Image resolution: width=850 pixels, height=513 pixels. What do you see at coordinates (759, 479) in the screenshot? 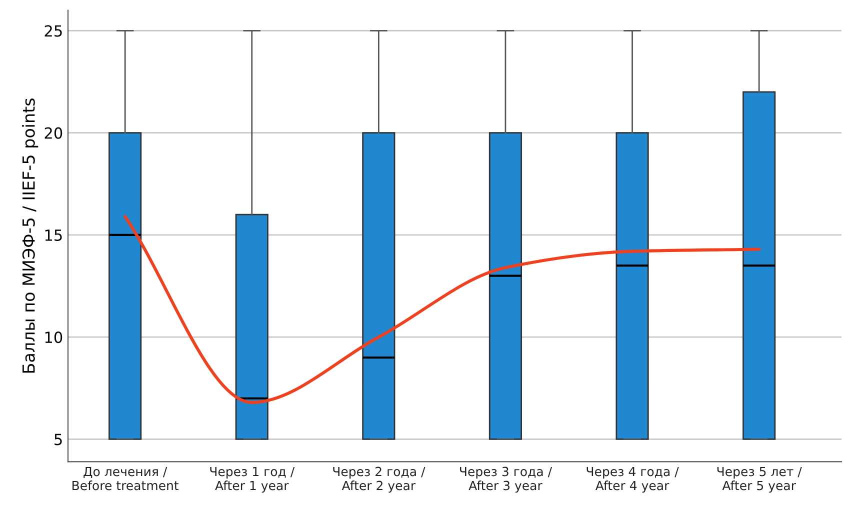
I see `x-tick-label: Через 5 лет / After 5 year` at bounding box center [759, 479].